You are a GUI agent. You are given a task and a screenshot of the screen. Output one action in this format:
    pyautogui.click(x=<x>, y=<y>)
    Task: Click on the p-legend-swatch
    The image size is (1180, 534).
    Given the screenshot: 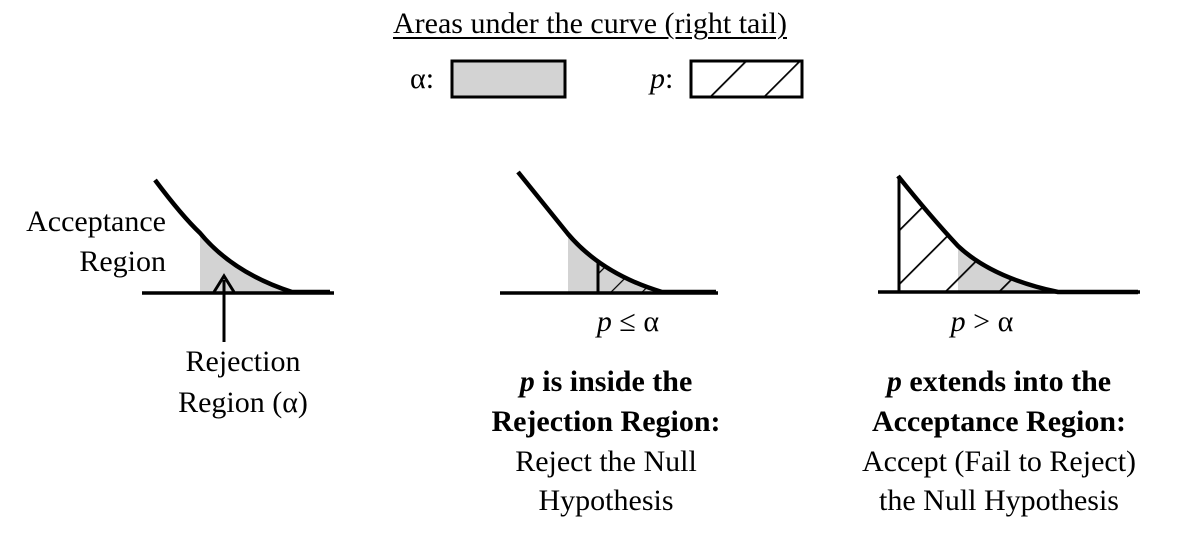 What is the action you would take?
    pyautogui.click(x=746, y=79)
    